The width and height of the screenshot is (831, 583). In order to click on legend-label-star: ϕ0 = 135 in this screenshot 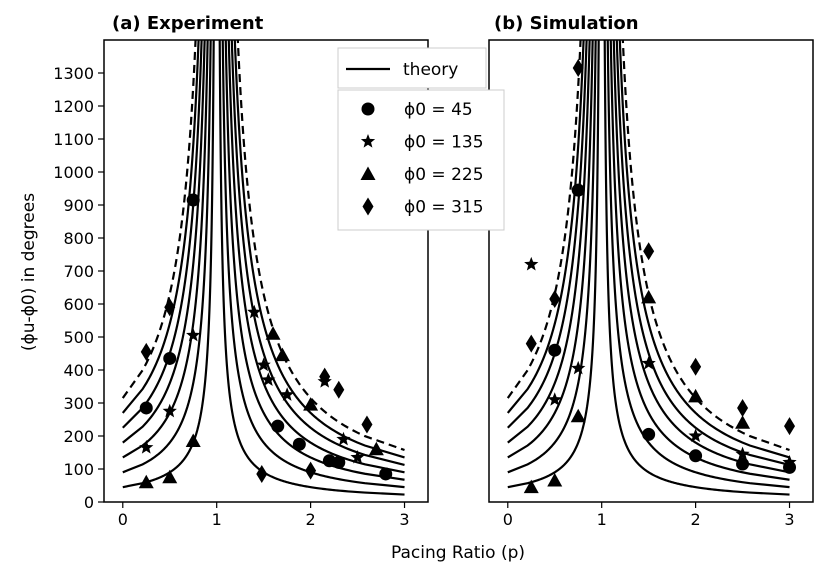, I will do `click(444, 143)`.